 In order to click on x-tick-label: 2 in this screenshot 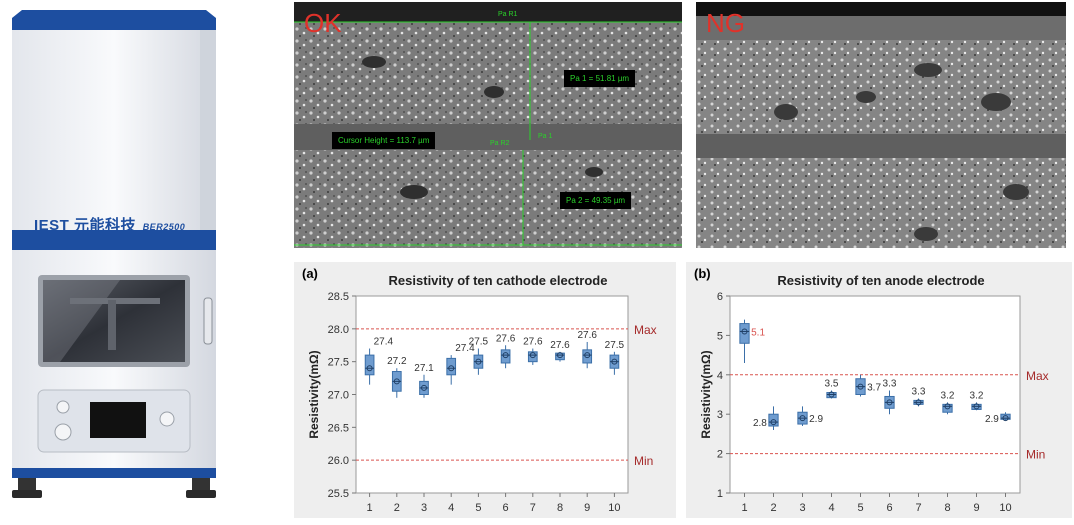, I will do `click(773, 508)`.